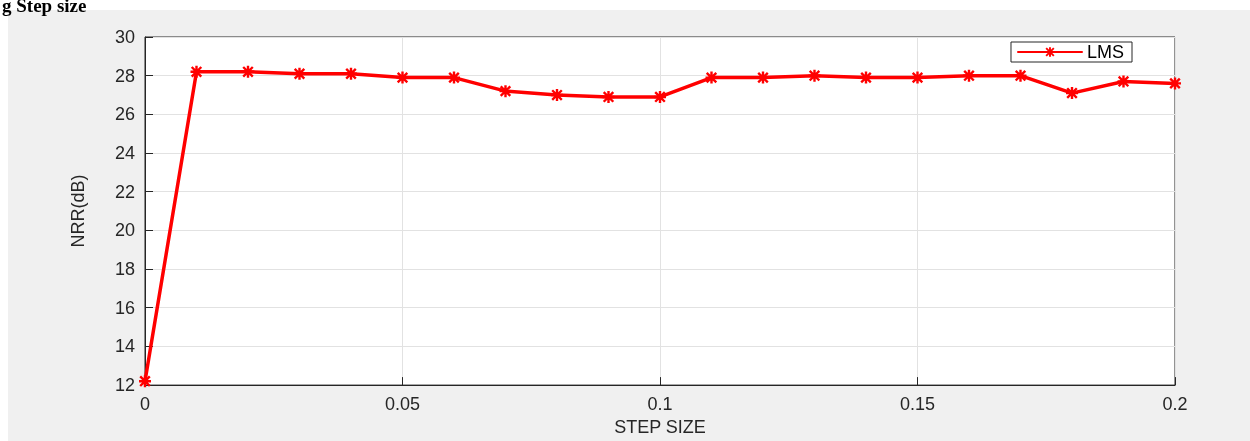 This screenshot has width=1250, height=441. Describe the element at coordinates (124, 153) in the screenshot. I see `y-tick-label: 24` at that location.